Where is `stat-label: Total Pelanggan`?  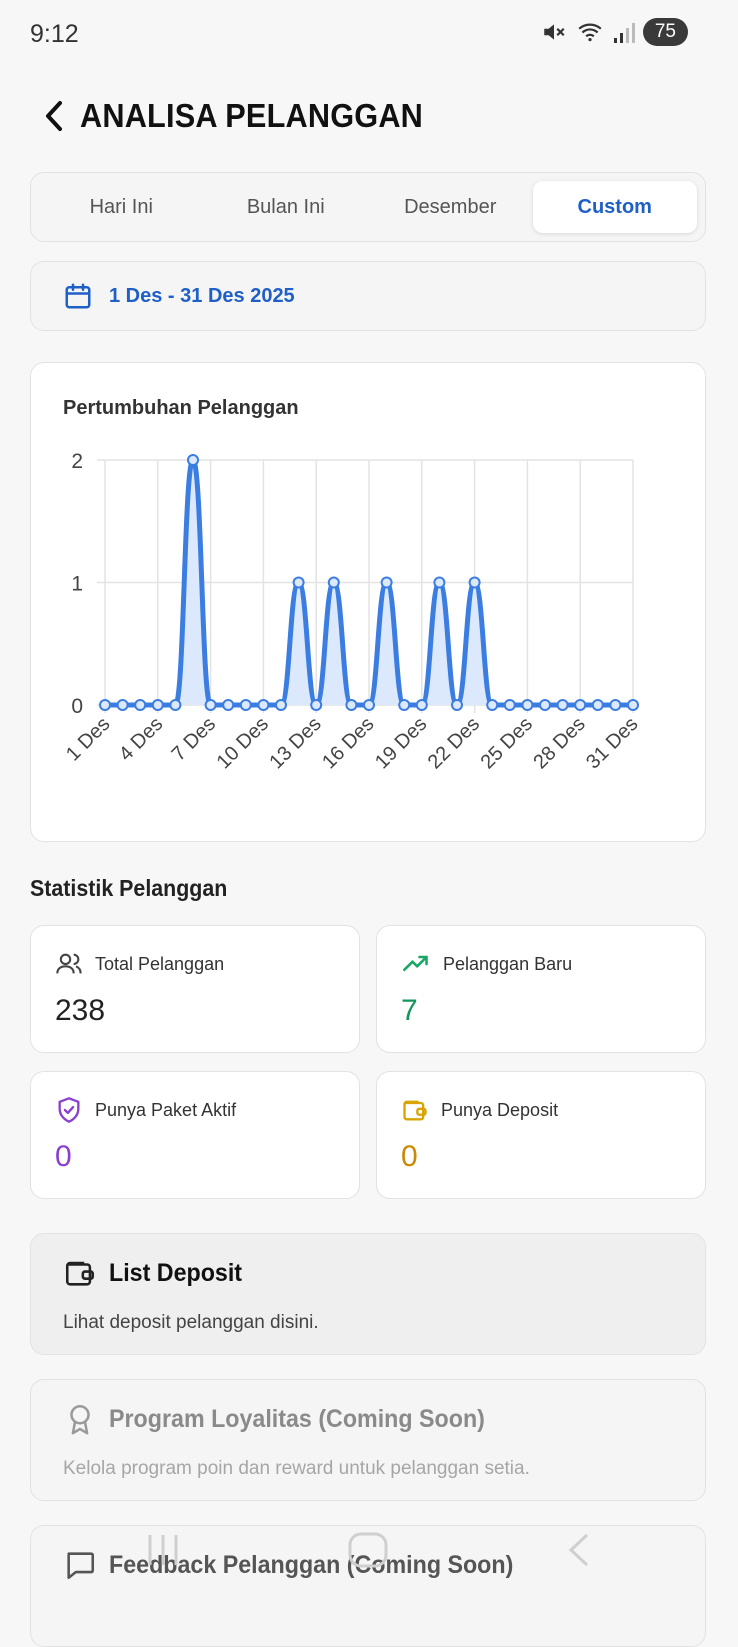
stat-label: Total Pelanggan is located at coordinates (160, 963).